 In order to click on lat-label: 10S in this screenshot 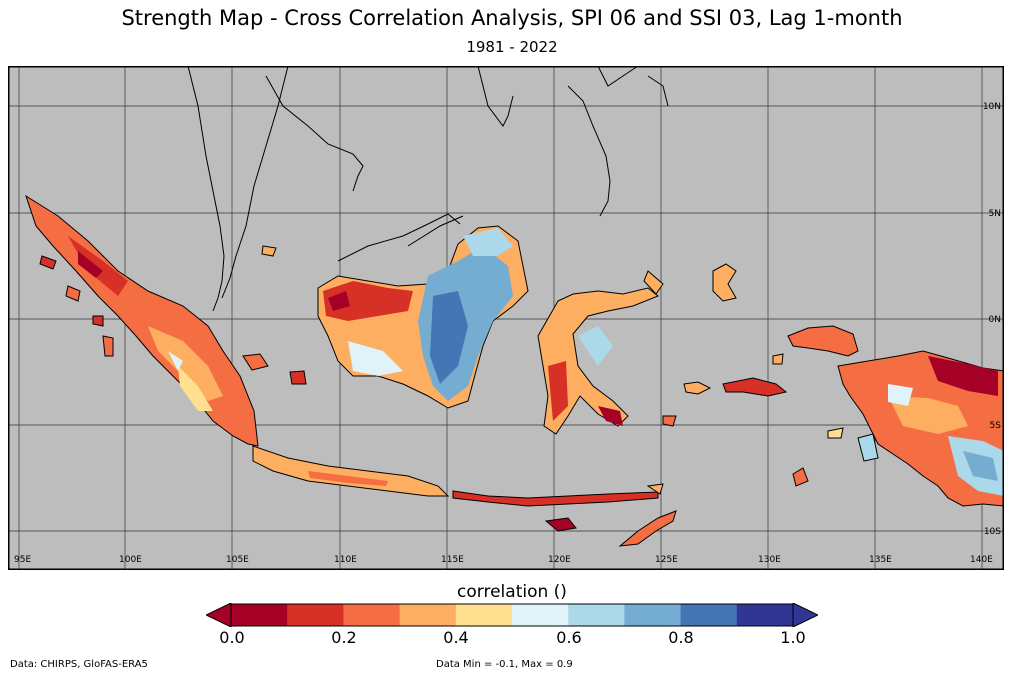, I will do `click(992, 532)`.